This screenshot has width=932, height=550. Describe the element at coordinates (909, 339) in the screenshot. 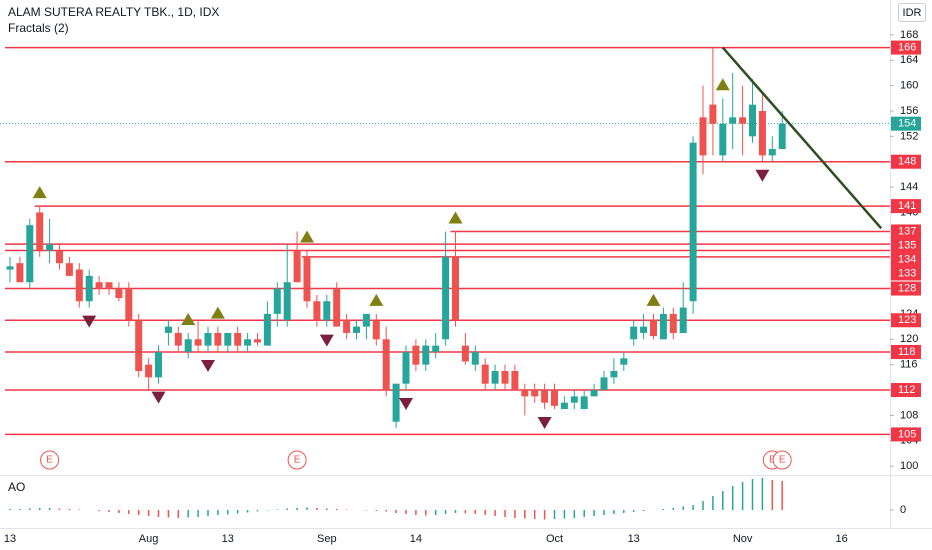

I see `y-tick-label: 120` at that location.